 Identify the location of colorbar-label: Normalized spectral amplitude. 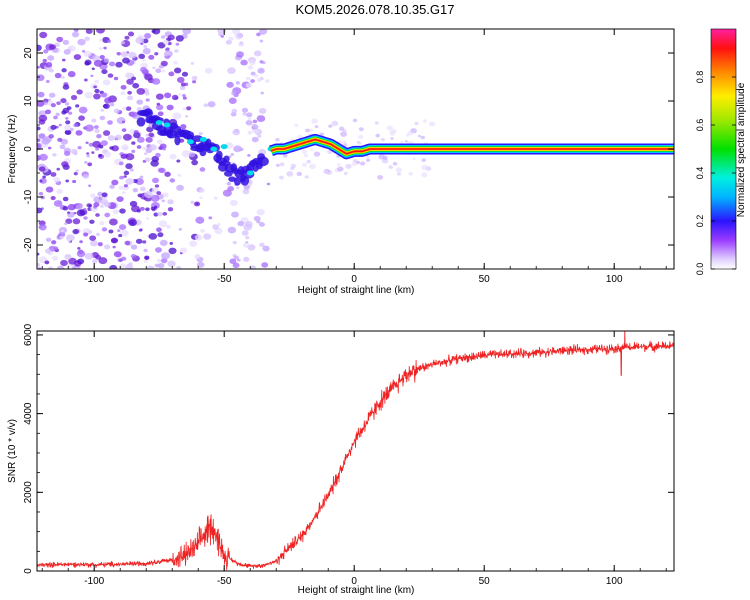
(741, 149).